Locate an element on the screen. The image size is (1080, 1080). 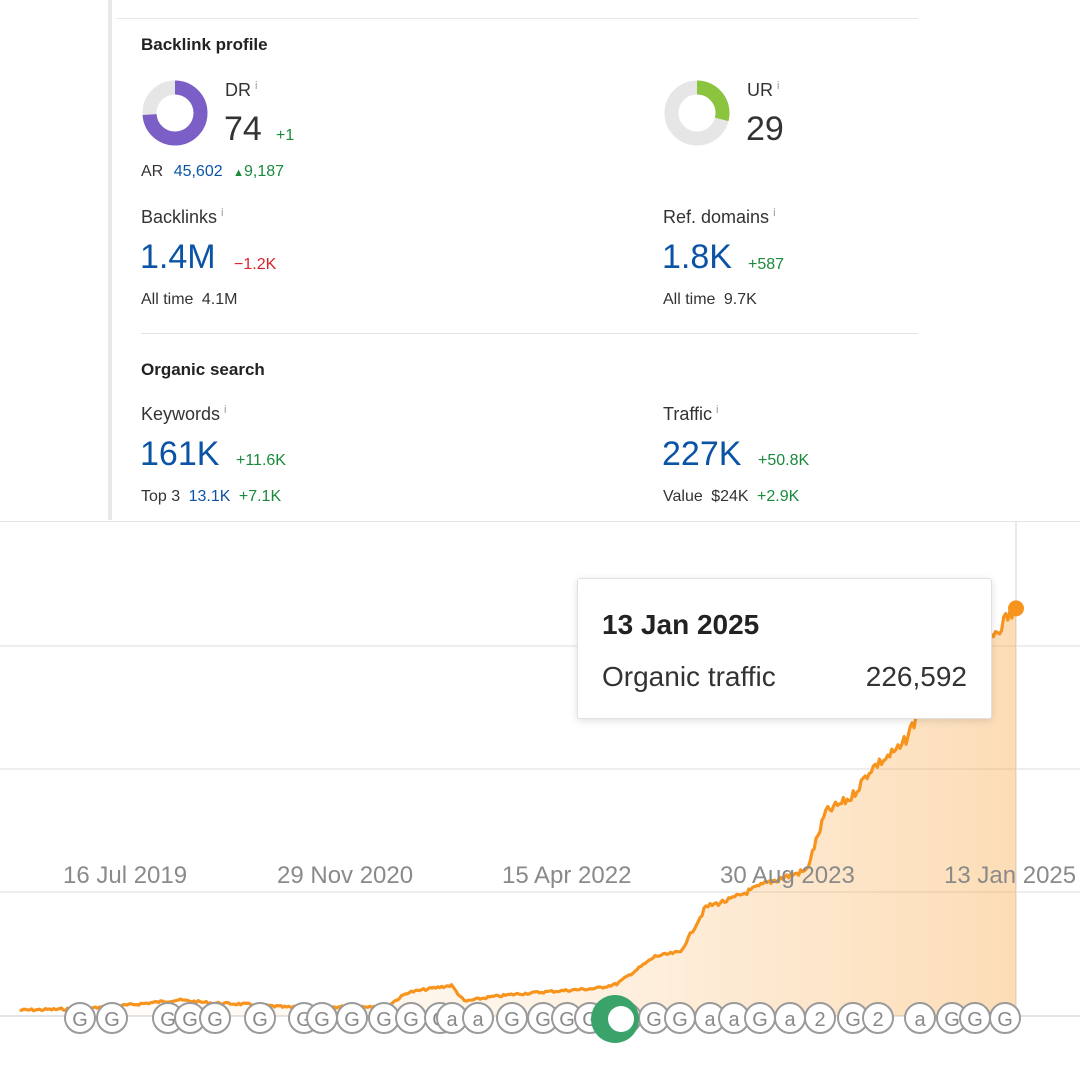
ref-domains-value: 1.8K is located at coordinates (697, 257).